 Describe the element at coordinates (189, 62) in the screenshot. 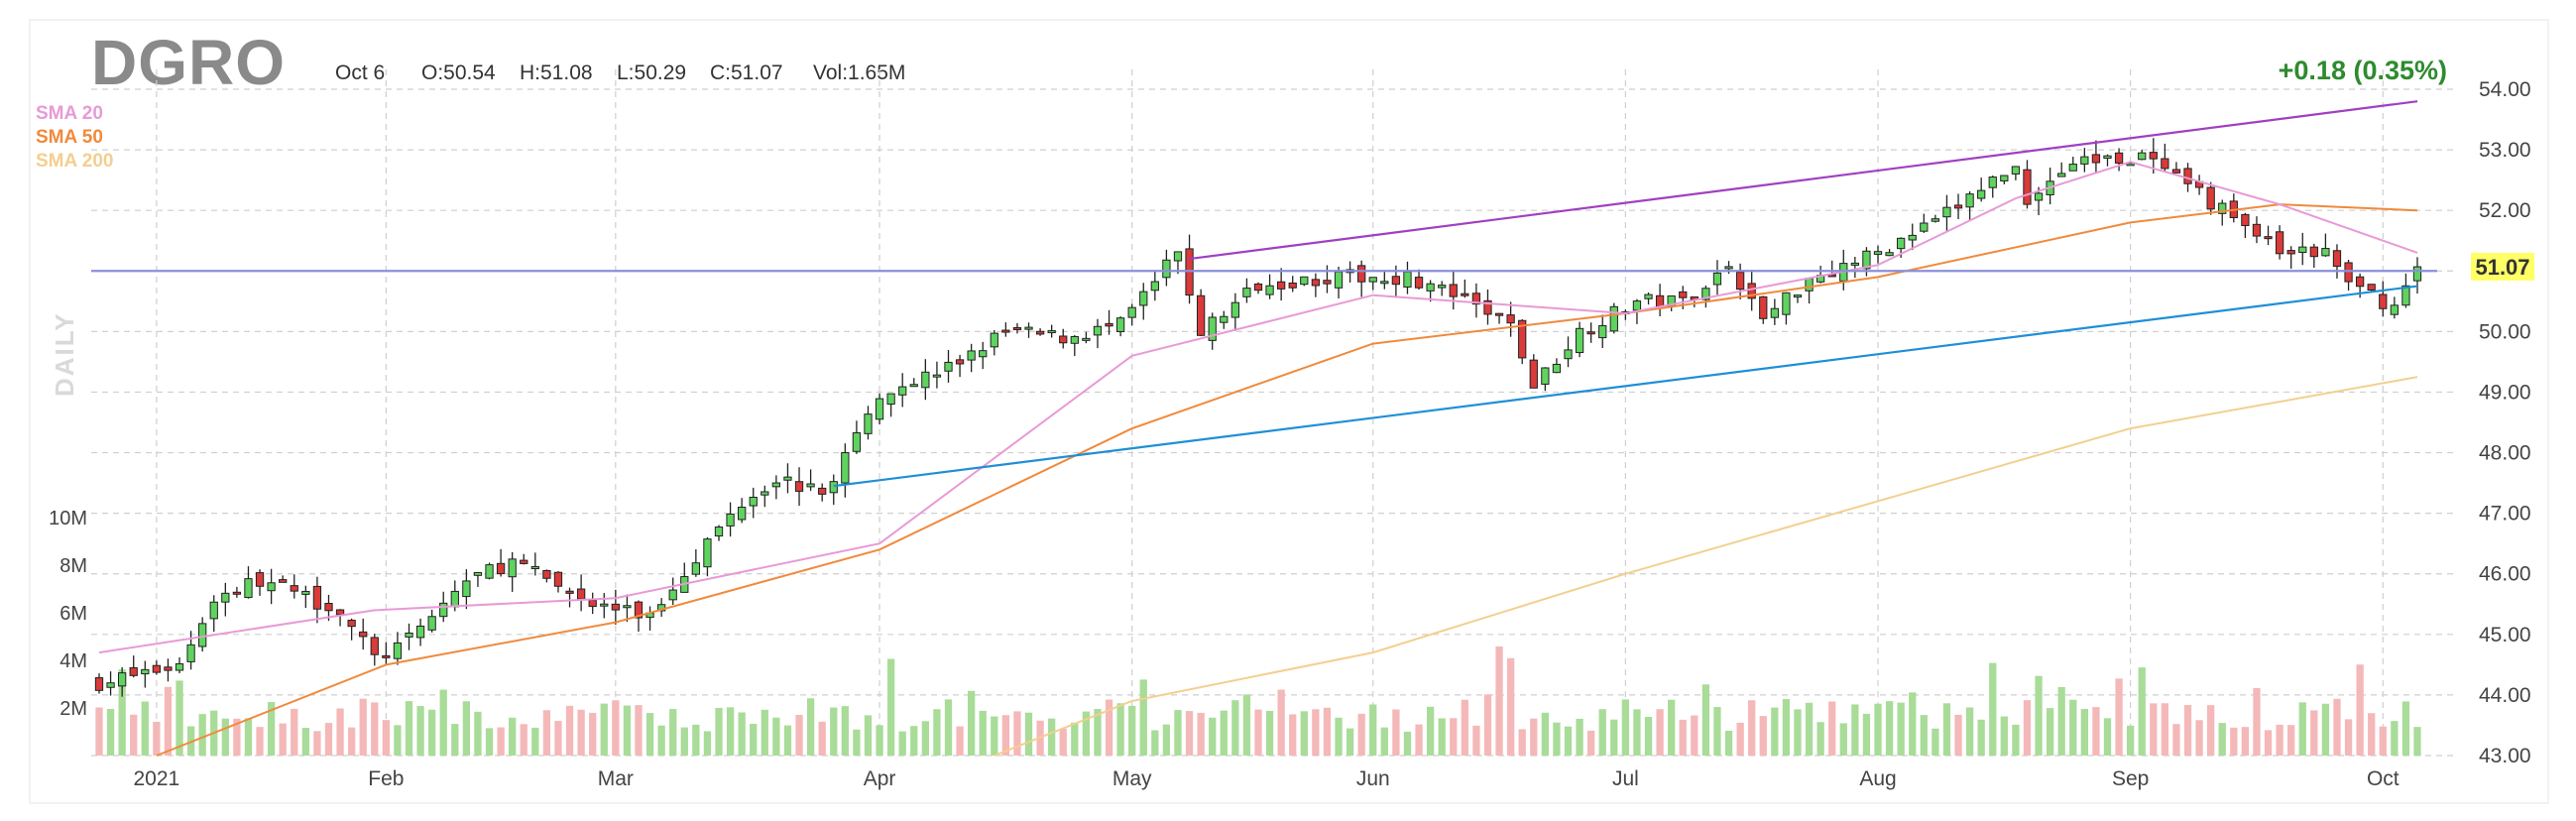

I see `ticker-symbol: DGRO` at that location.